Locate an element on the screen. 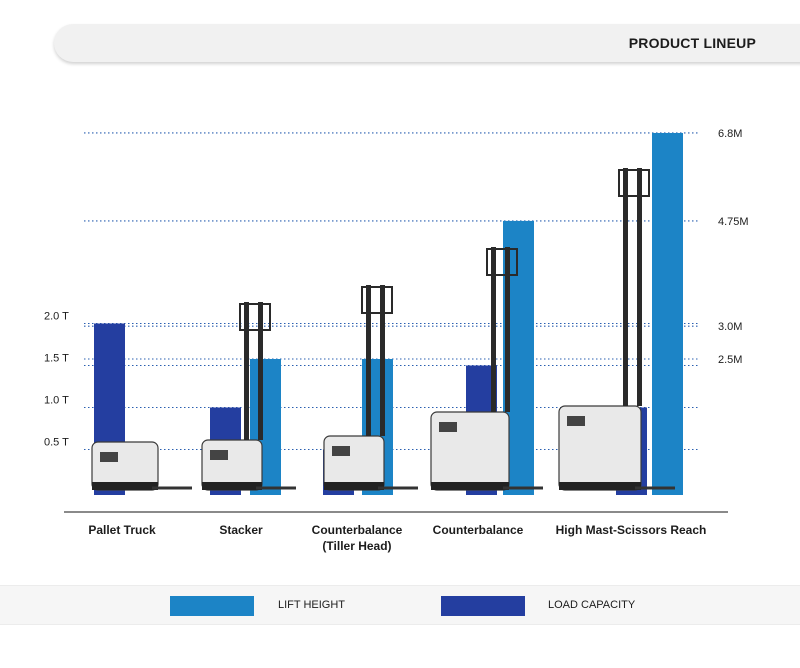 This screenshot has width=800, height=668. category-label: High Mast-Scissors Reach is located at coordinates (631, 530).